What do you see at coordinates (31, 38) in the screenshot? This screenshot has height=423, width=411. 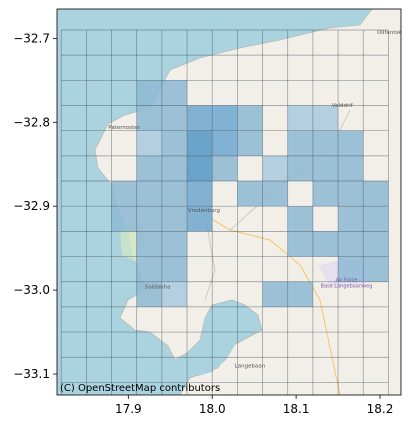 I see `y-tick-label: −32.7` at bounding box center [31, 38].